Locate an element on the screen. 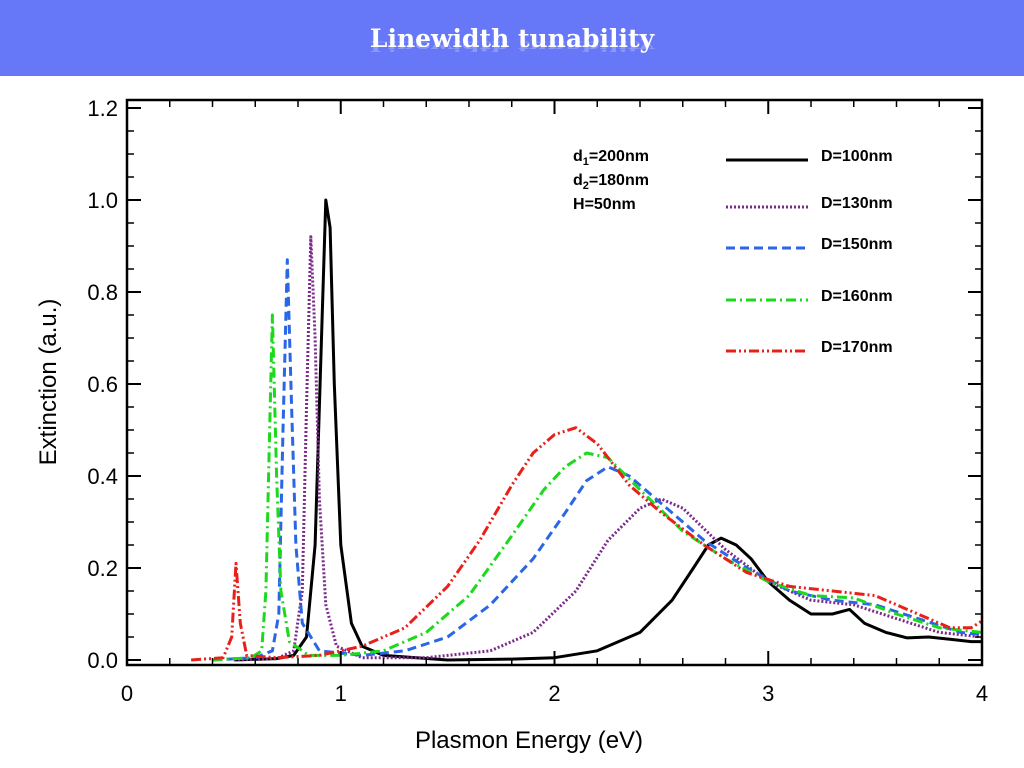 The image size is (1024, 768). legend: D=100nm D=130nm D=150nm D=160nm D=170nm is located at coordinates (809, 252).